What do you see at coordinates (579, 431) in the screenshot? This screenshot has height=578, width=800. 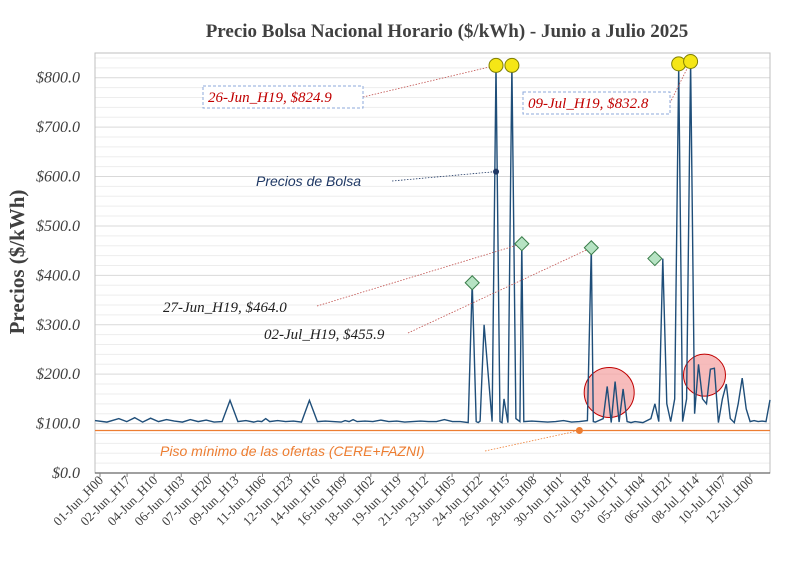 I see `floor-label-dot` at bounding box center [579, 431].